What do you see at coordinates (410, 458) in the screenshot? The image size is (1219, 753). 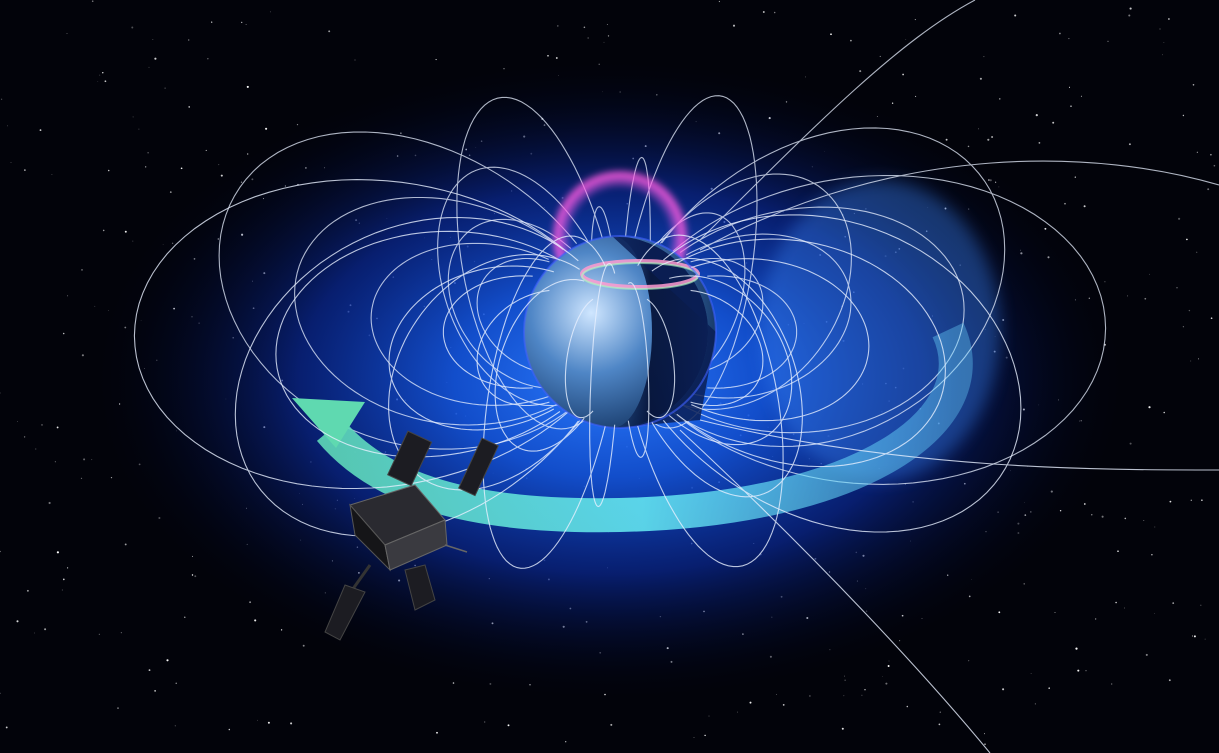 I see `panel` at bounding box center [410, 458].